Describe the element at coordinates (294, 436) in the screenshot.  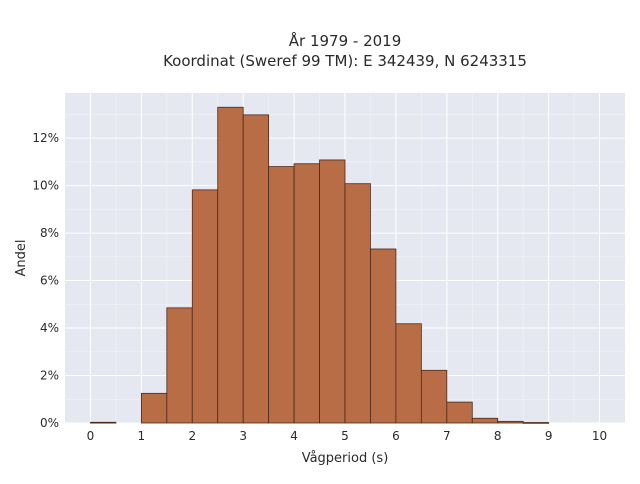
I see `x-tick-label: 4` at that location.